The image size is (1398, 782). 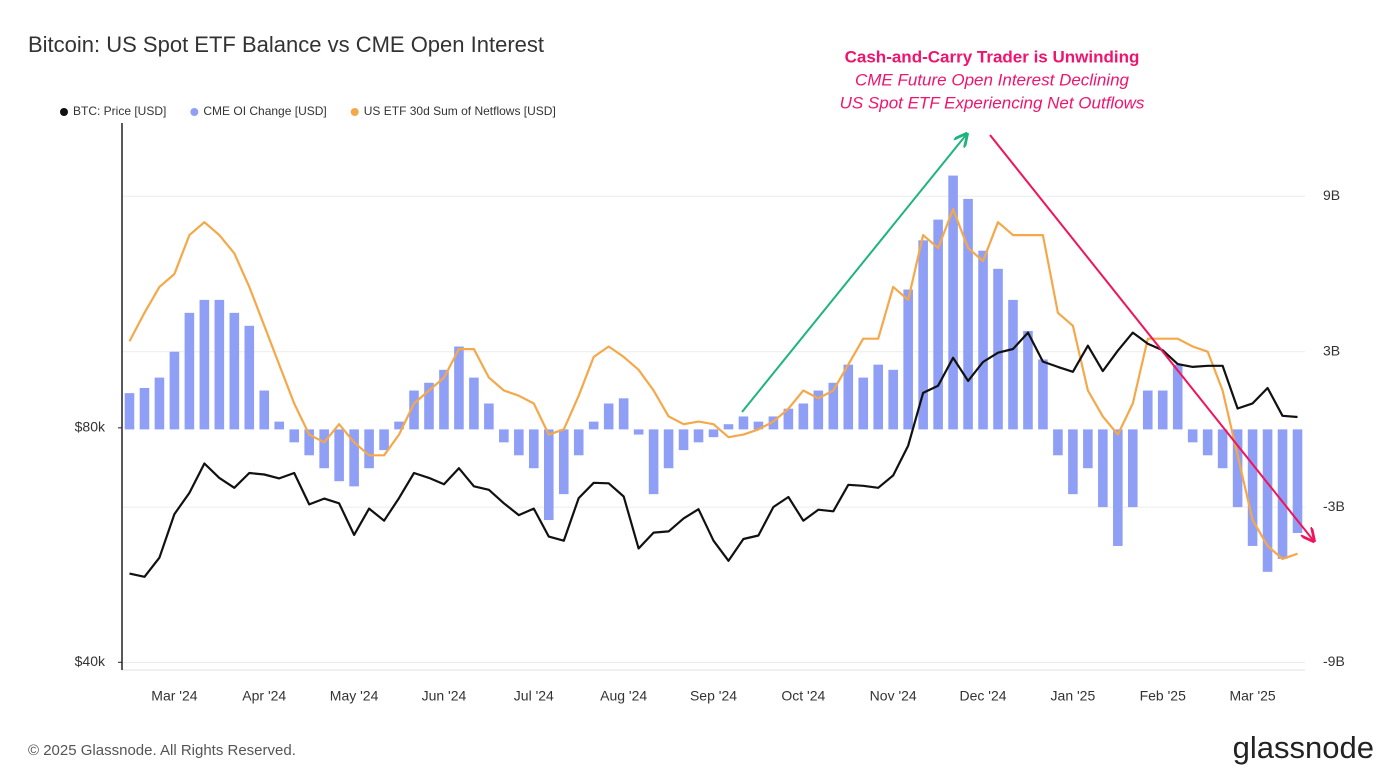 What do you see at coordinates (1331, 195) in the screenshot?
I see `y2-tick-label: 9B` at bounding box center [1331, 195].